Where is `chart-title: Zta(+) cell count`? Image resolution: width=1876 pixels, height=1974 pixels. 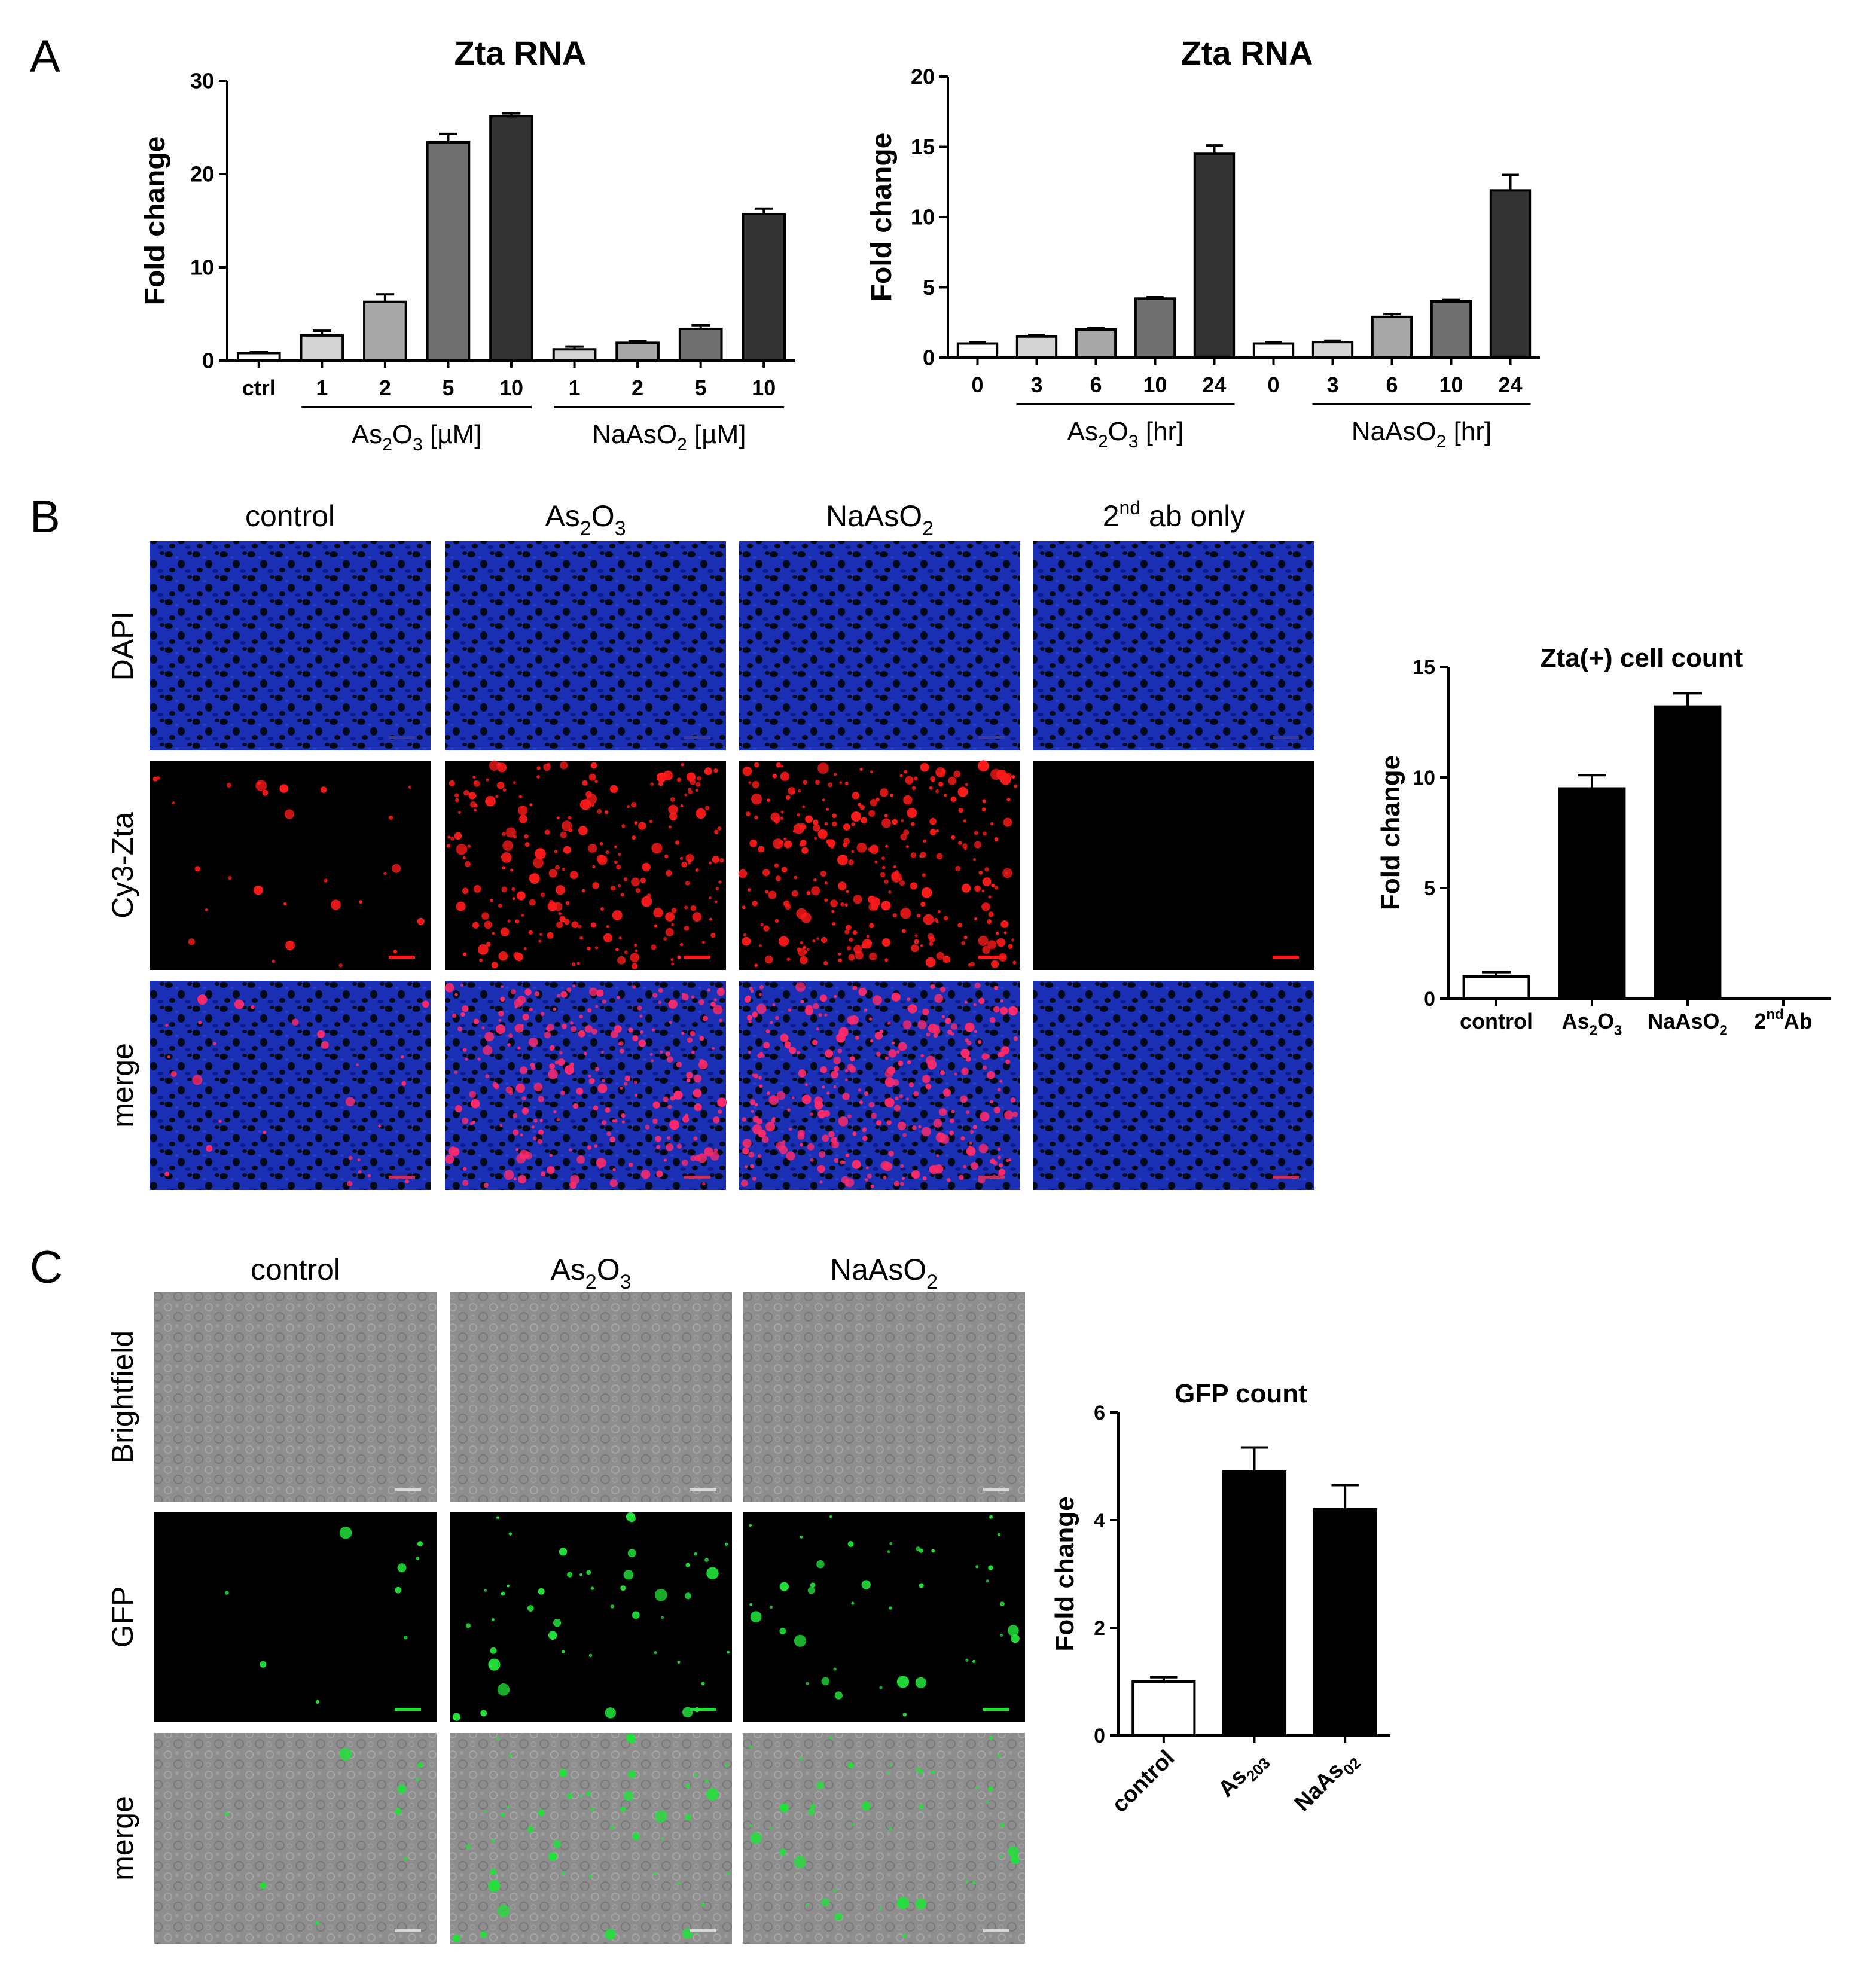 chart-title: Zta(+) cell count is located at coordinates (1642, 658).